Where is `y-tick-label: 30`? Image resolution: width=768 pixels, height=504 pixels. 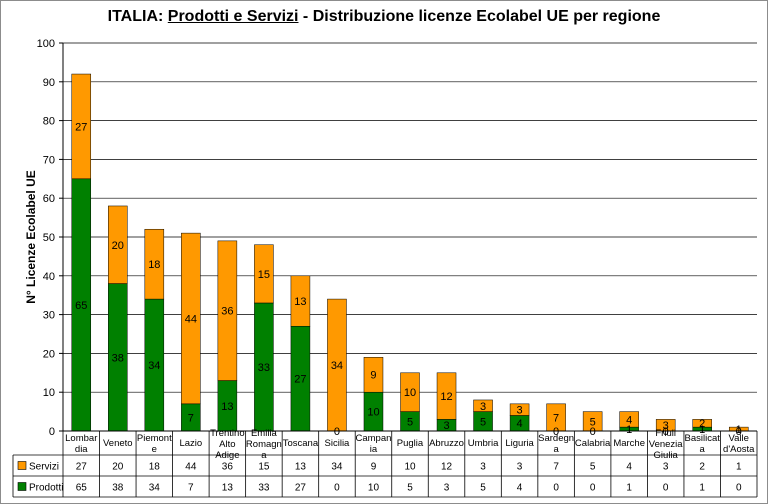 y-tick-label: 30 is located at coordinates (49, 316).